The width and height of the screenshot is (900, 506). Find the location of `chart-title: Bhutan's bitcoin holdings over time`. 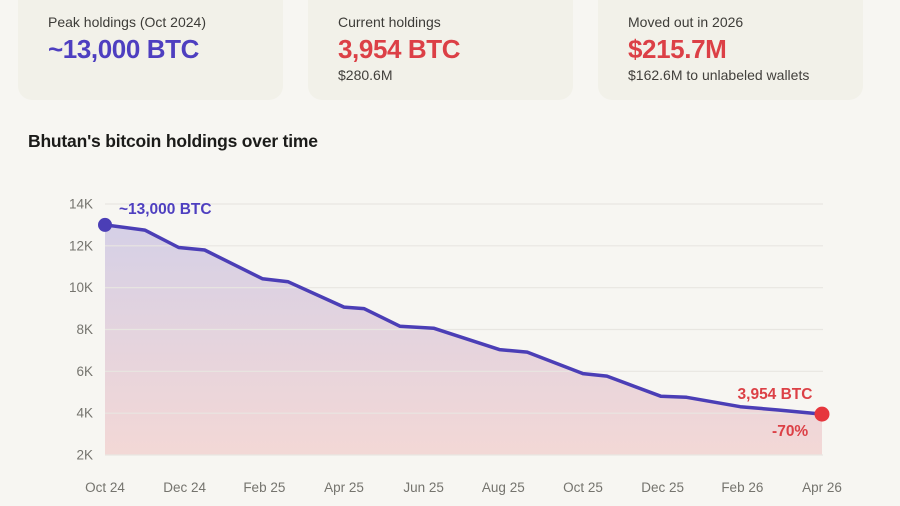

chart-title: Bhutan's bitcoin holdings over time is located at coordinates (173, 141).